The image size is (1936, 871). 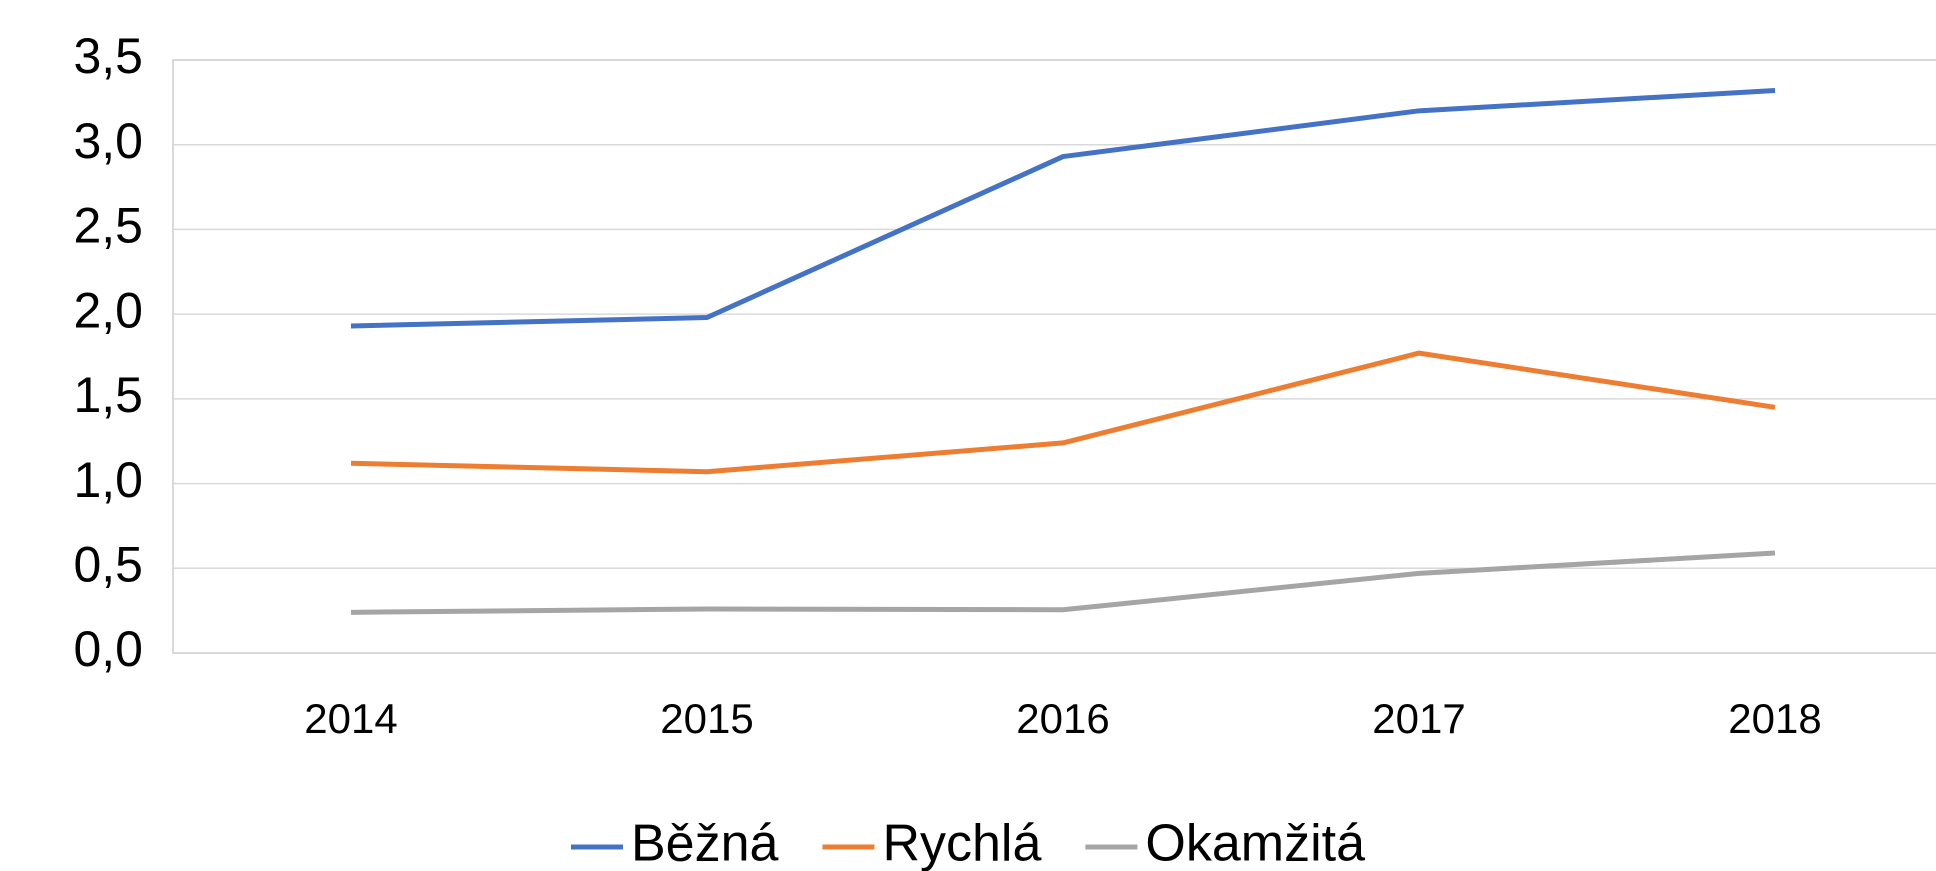 What do you see at coordinates (1255, 843) in the screenshot?
I see `legend-label: Okamžitá` at bounding box center [1255, 843].